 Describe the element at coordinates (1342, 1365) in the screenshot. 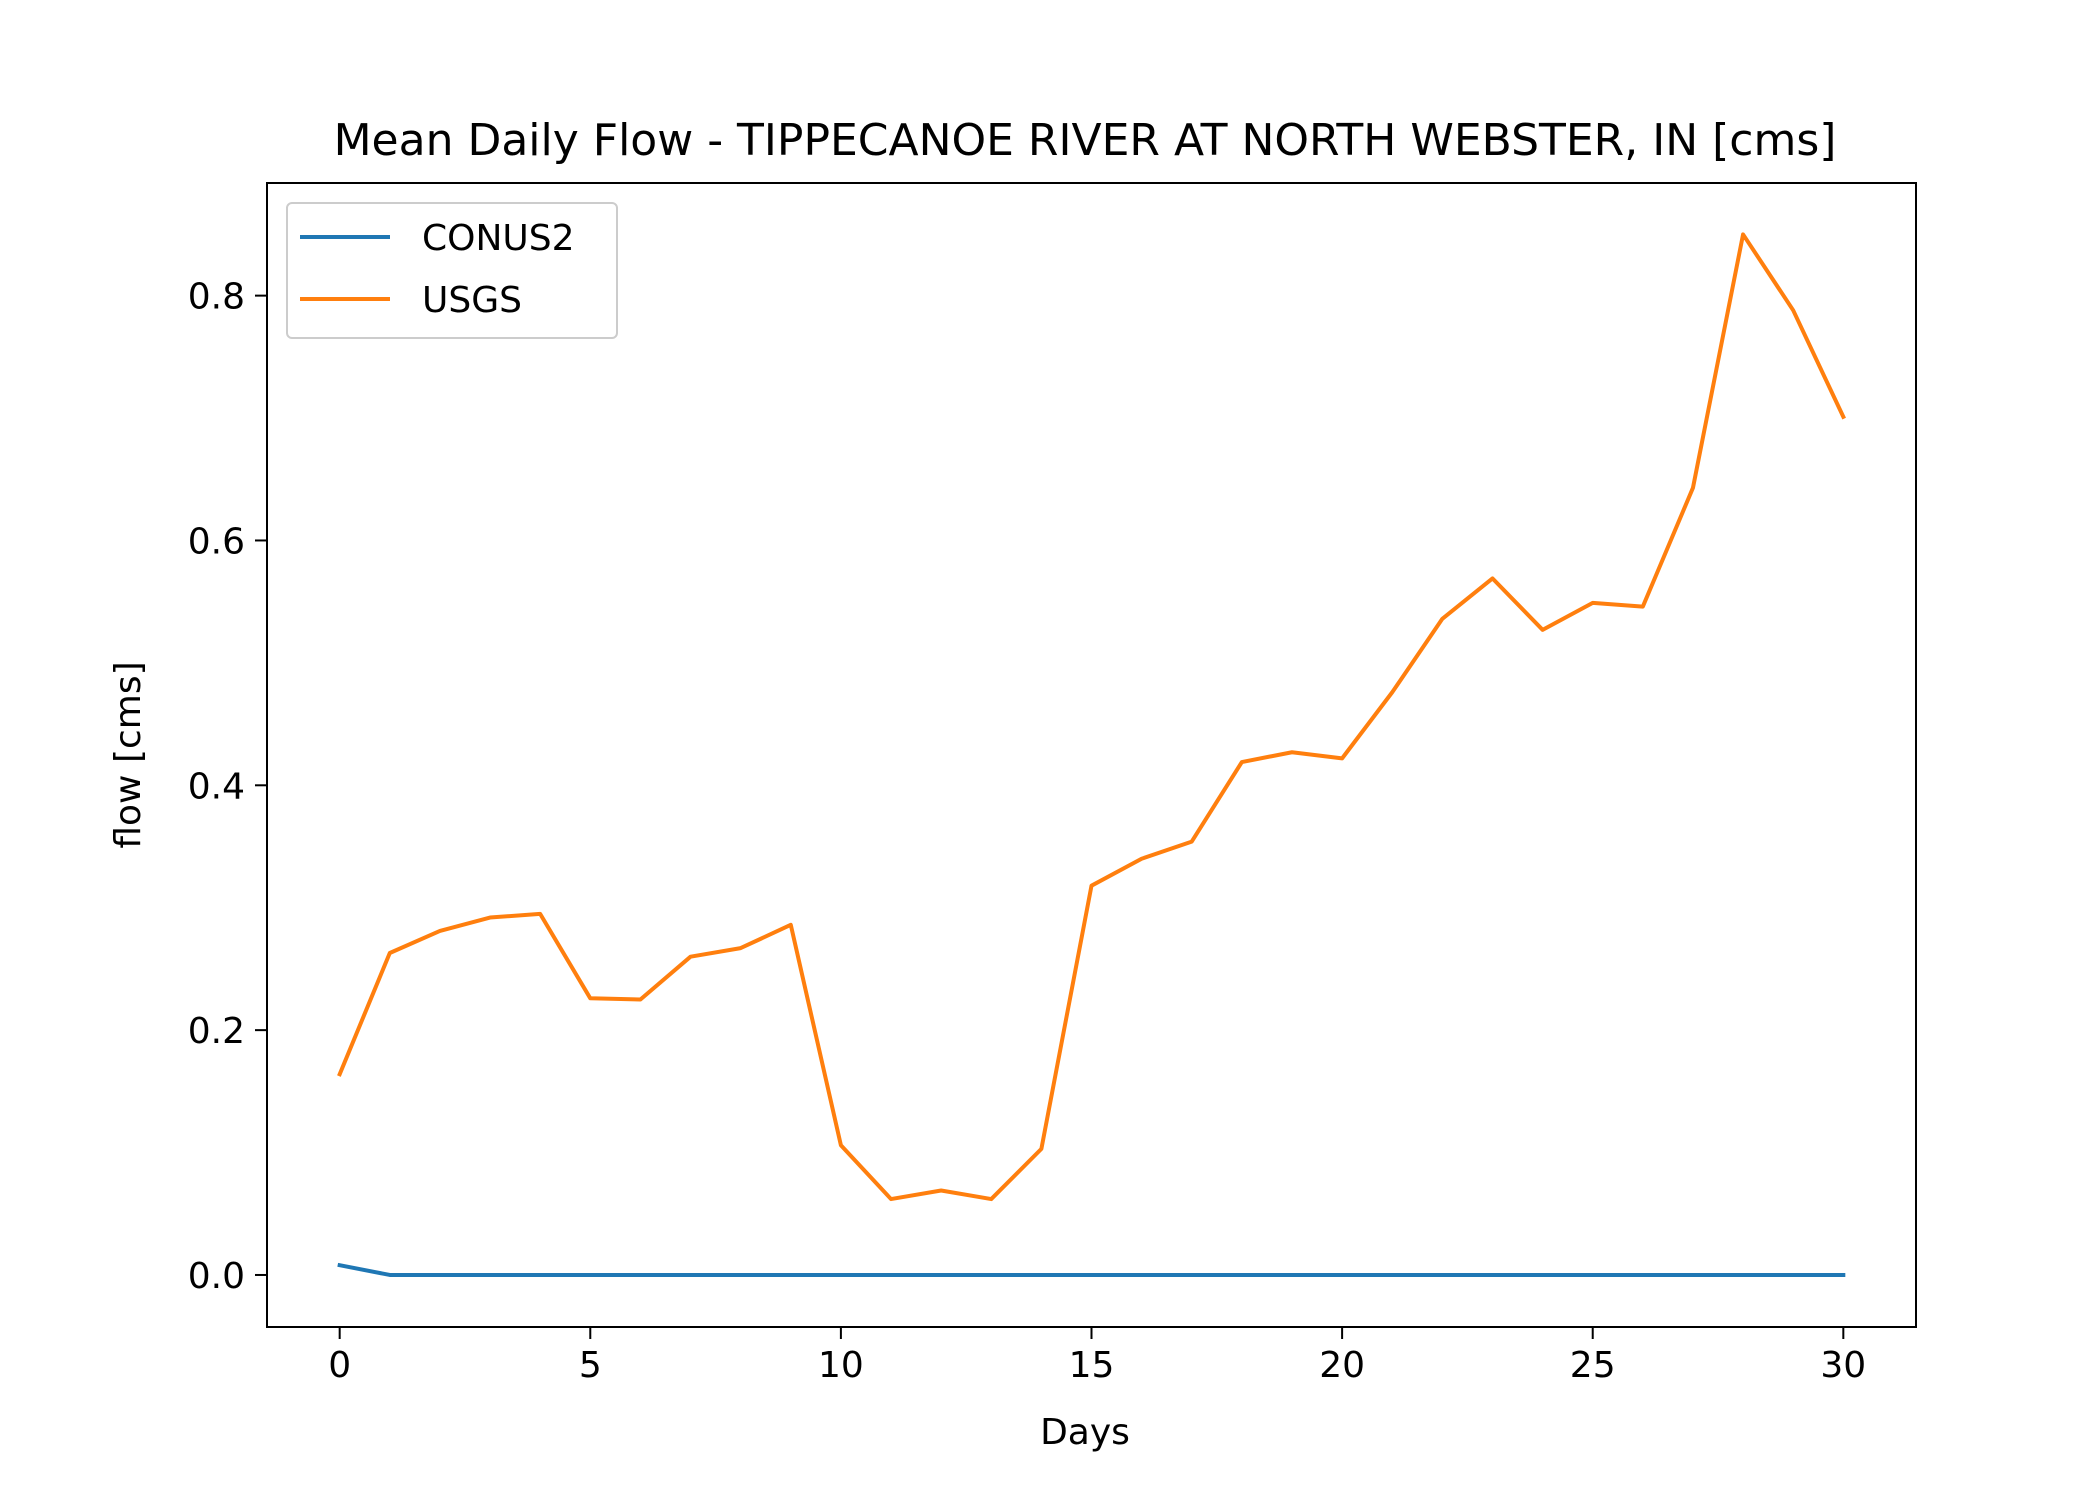

I see `x-tick-label: 20` at that location.